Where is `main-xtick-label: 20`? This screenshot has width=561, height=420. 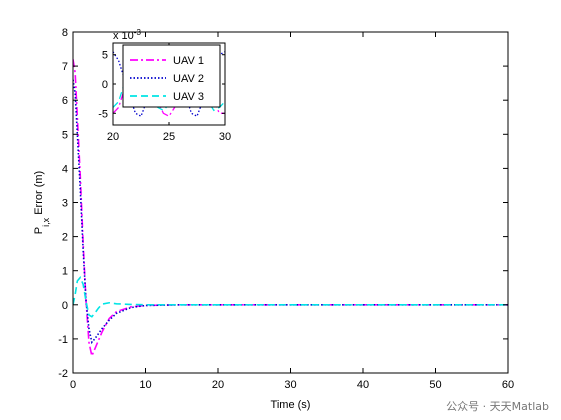
main-xtick-label: 20 is located at coordinates (218, 385).